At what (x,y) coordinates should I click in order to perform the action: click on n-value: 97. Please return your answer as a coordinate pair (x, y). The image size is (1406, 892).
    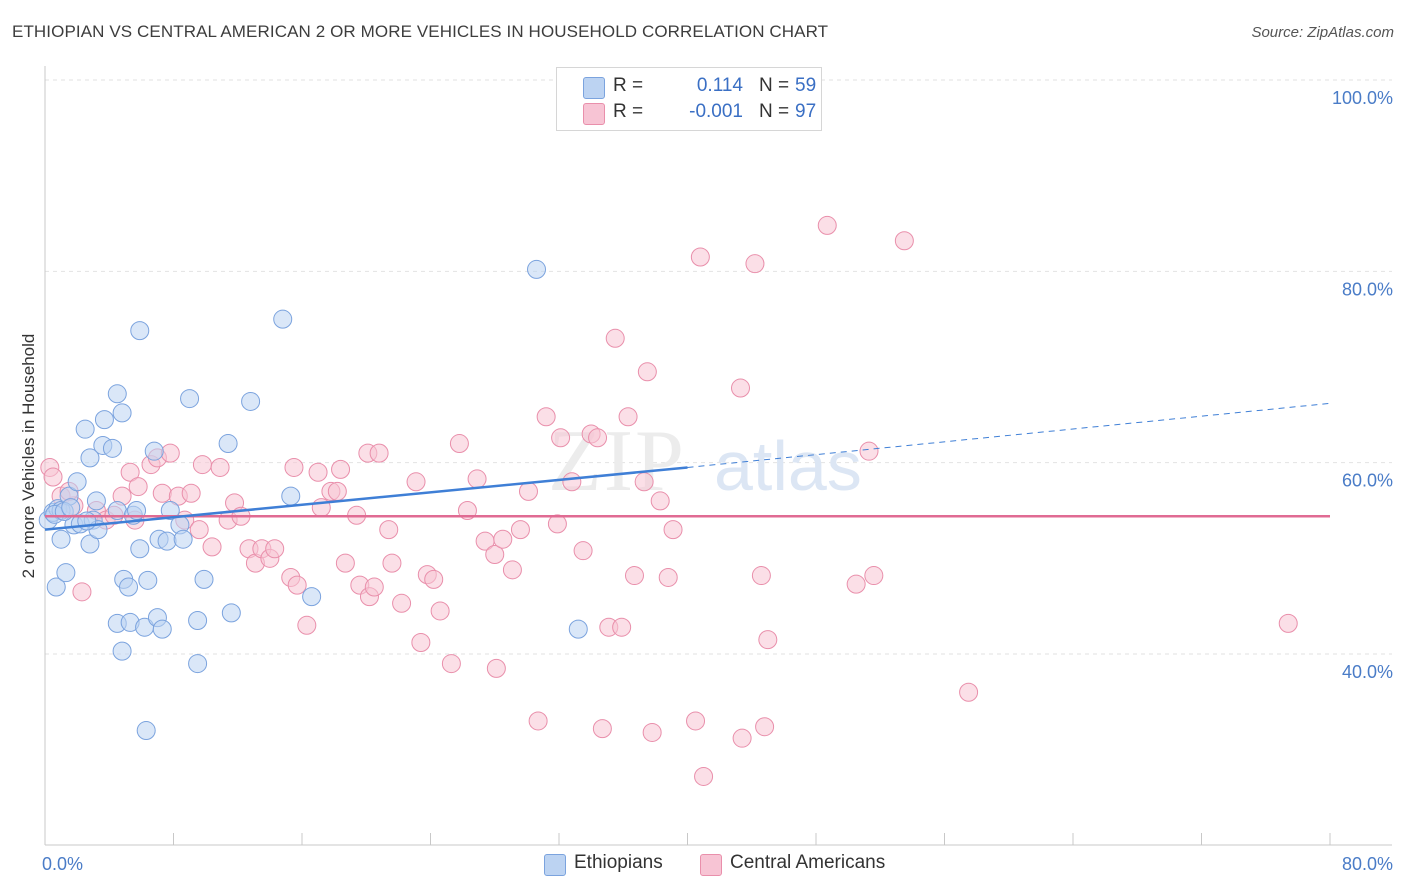
    Looking at the image, I should click on (806, 111).